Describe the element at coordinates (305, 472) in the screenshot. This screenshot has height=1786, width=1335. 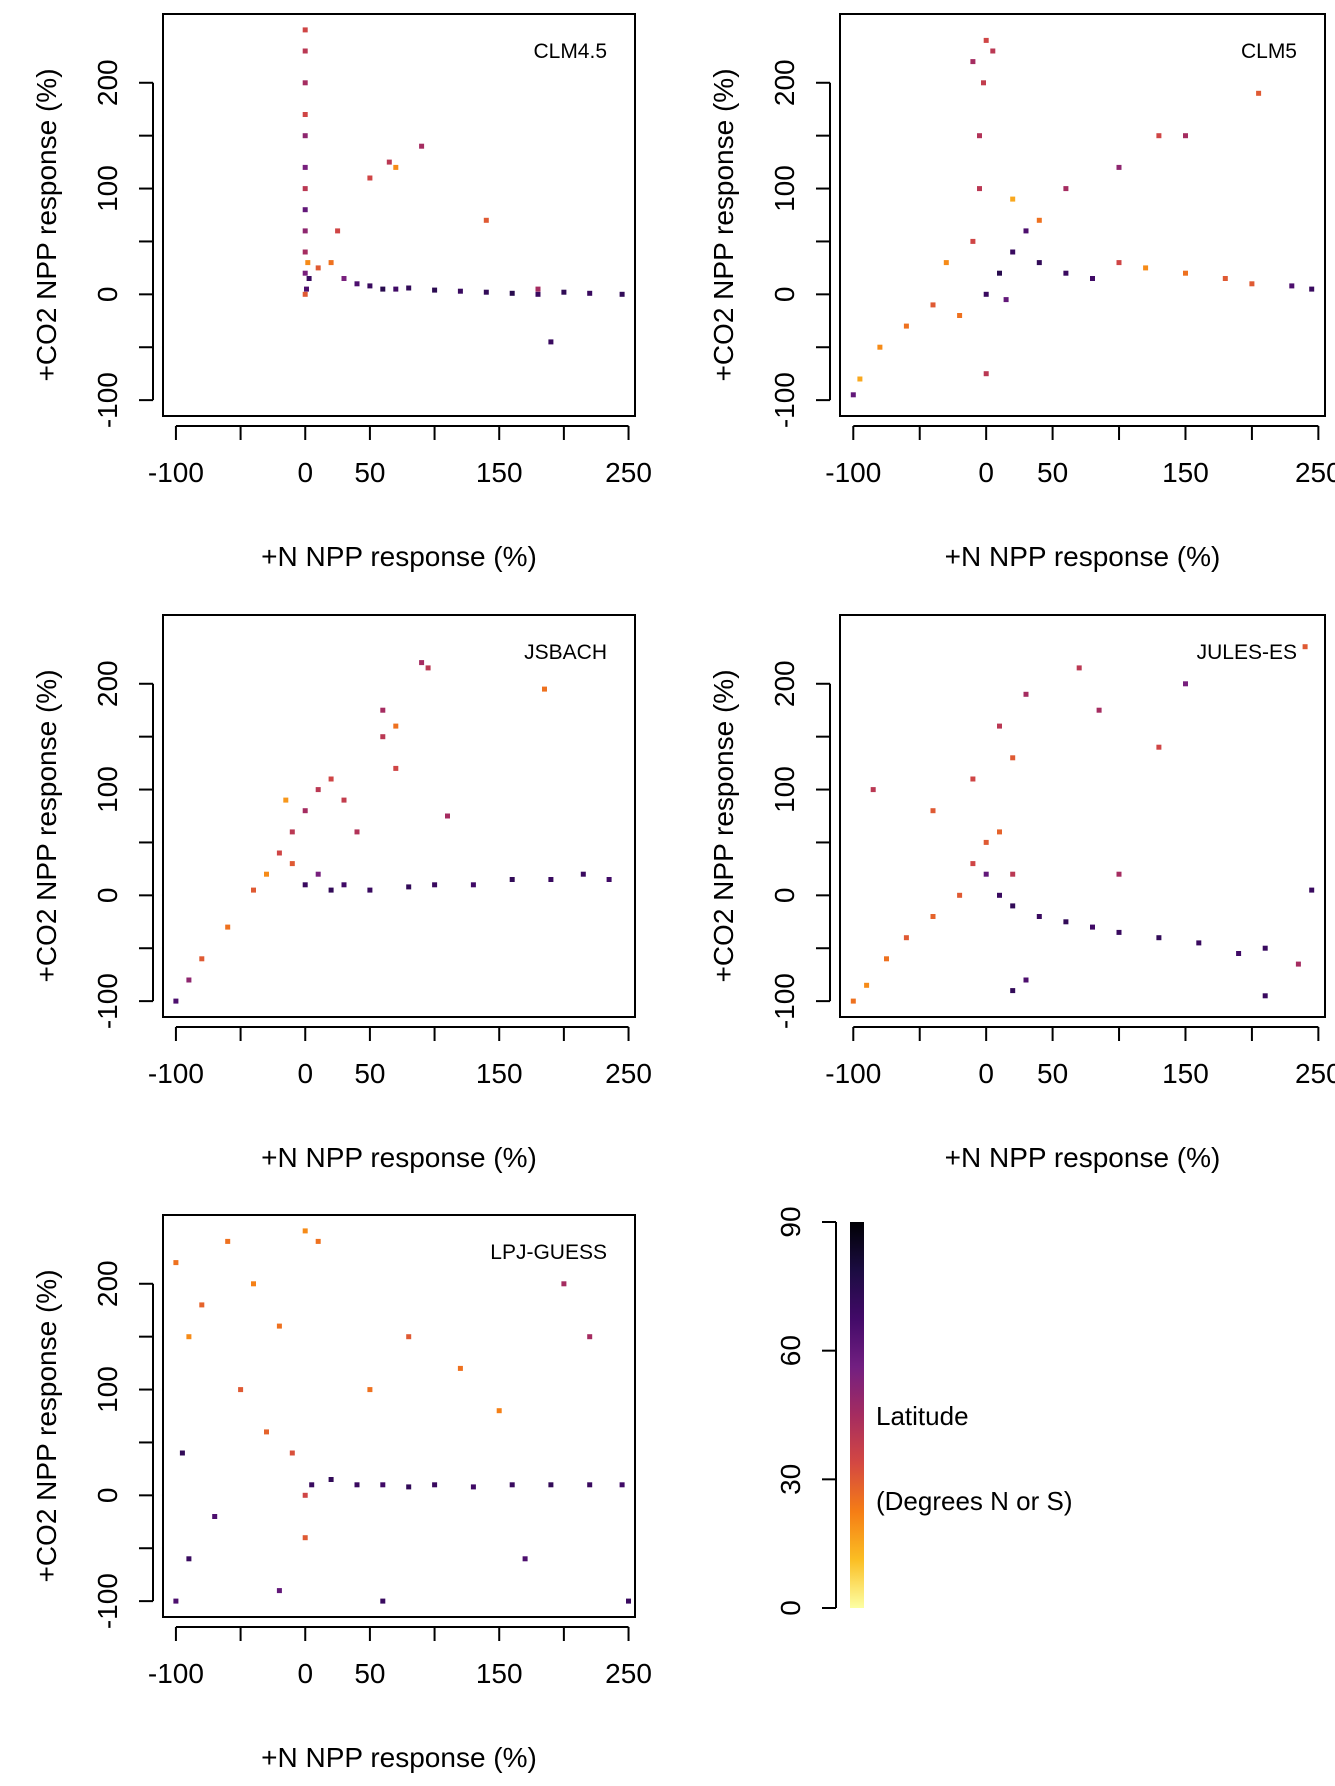
I see `x-tick-label: 0` at that location.